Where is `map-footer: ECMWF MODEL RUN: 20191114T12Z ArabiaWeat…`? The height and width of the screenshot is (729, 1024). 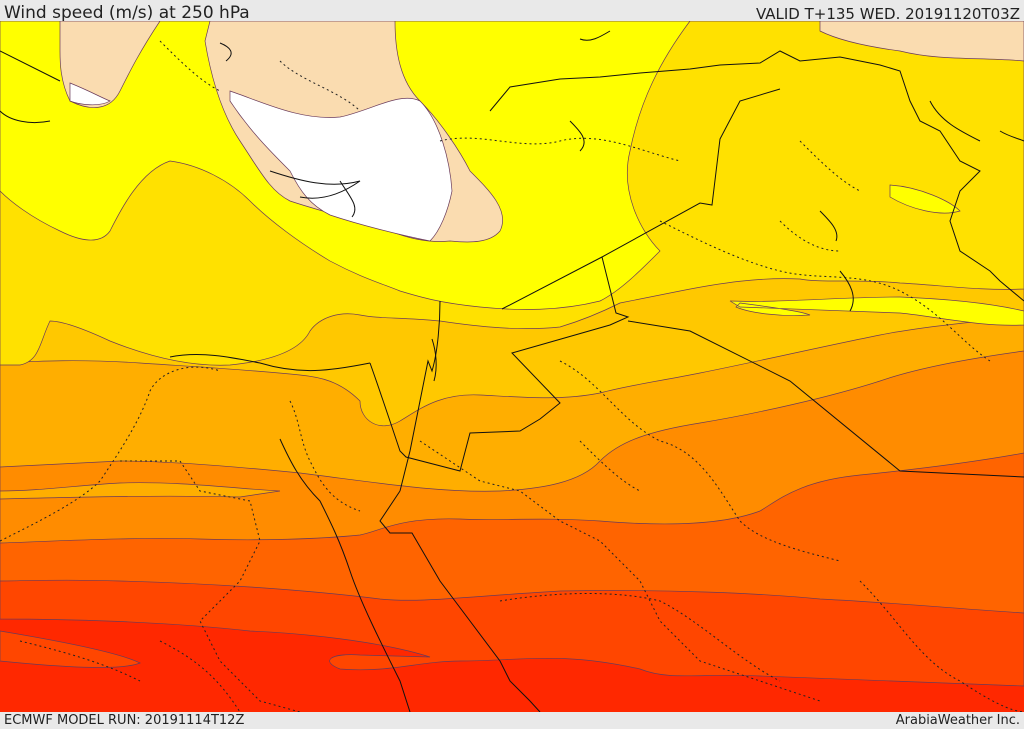 map-footer: ECMWF MODEL RUN: 20191114T12Z ArabiaWeat… is located at coordinates (512, 720).